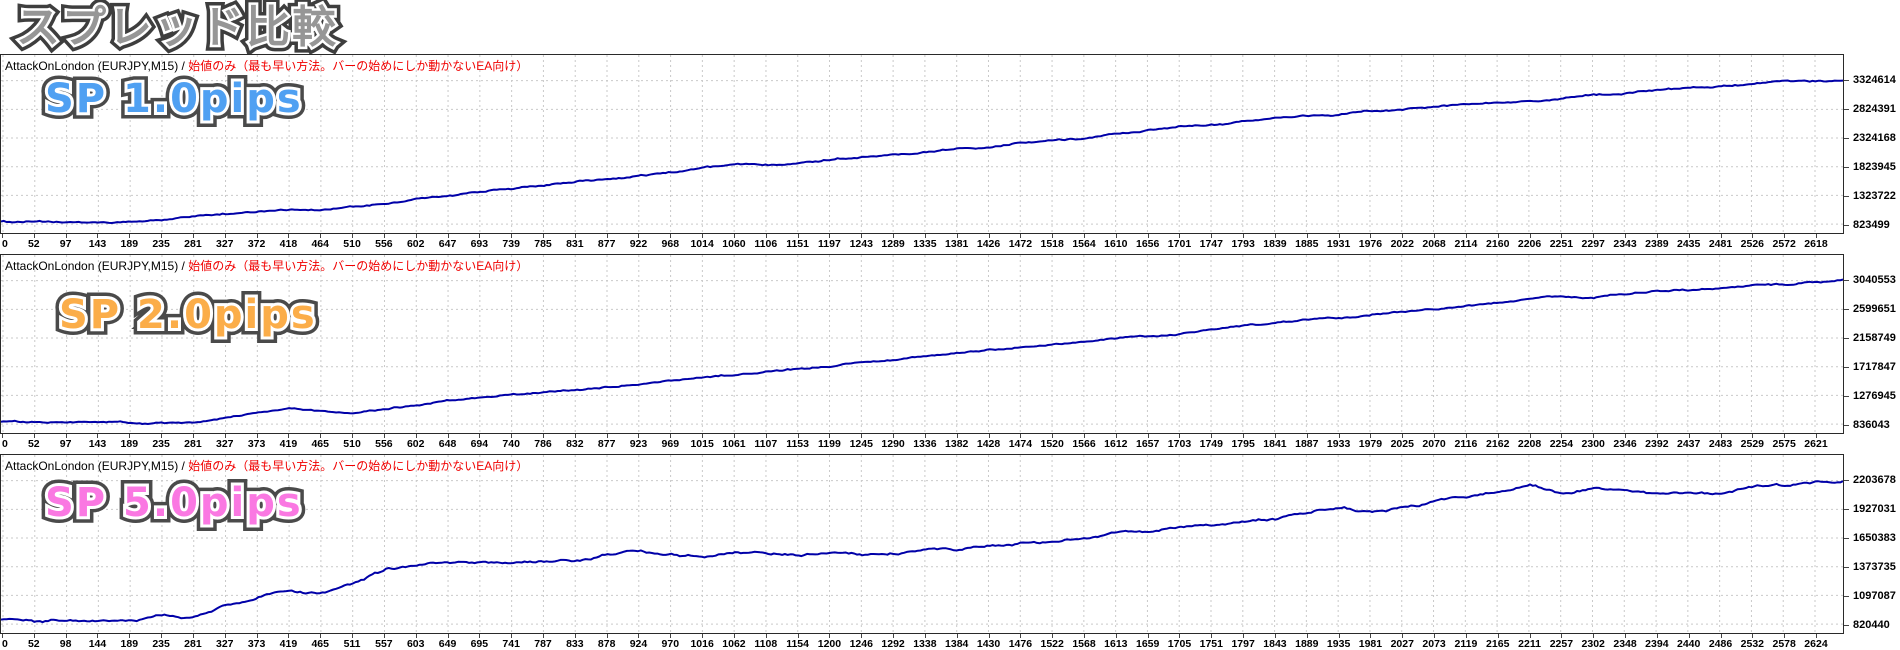 Image resolution: width=1900 pixels, height=650 pixels. I want to click on x-tick-label: 2119, so click(1466, 644).